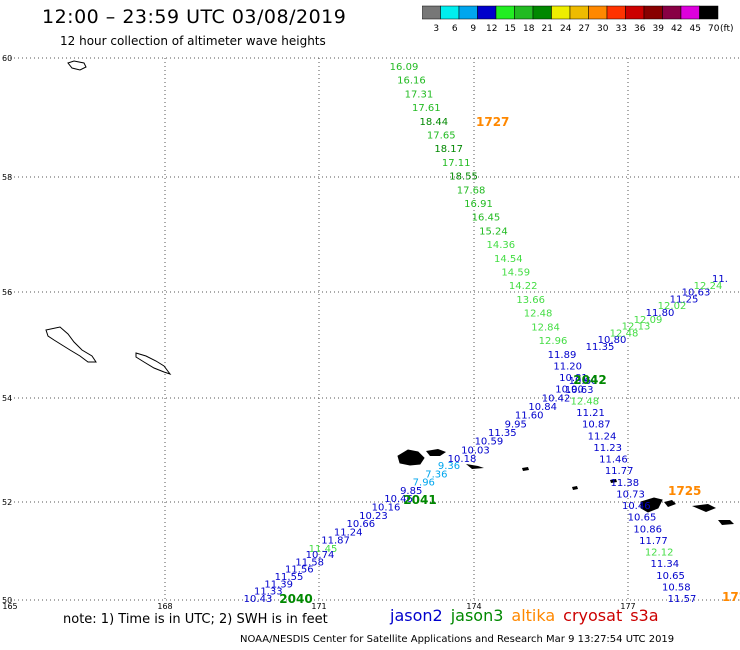 The height and width of the screenshot is (650, 740). What do you see at coordinates (433, 122) in the screenshot?
I see `wave-height-label: 18.44` at bounding box center [433, 122].